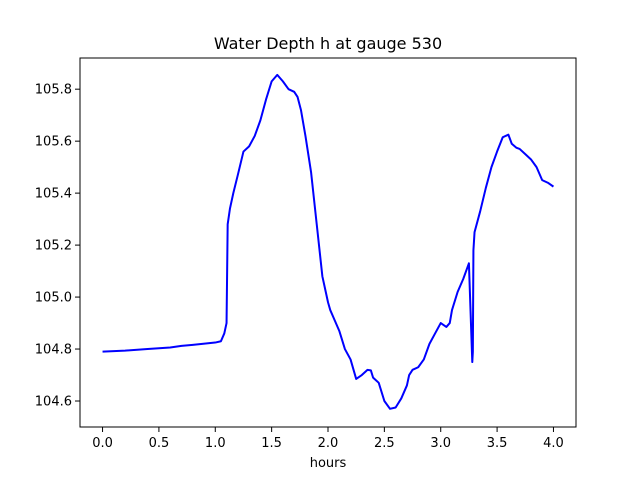 The height and width of the screenshot is (480, 640). Describe the element at coordinates (328, 443) in the screenshot. I see `x-tick-label: 2.0` at that location.